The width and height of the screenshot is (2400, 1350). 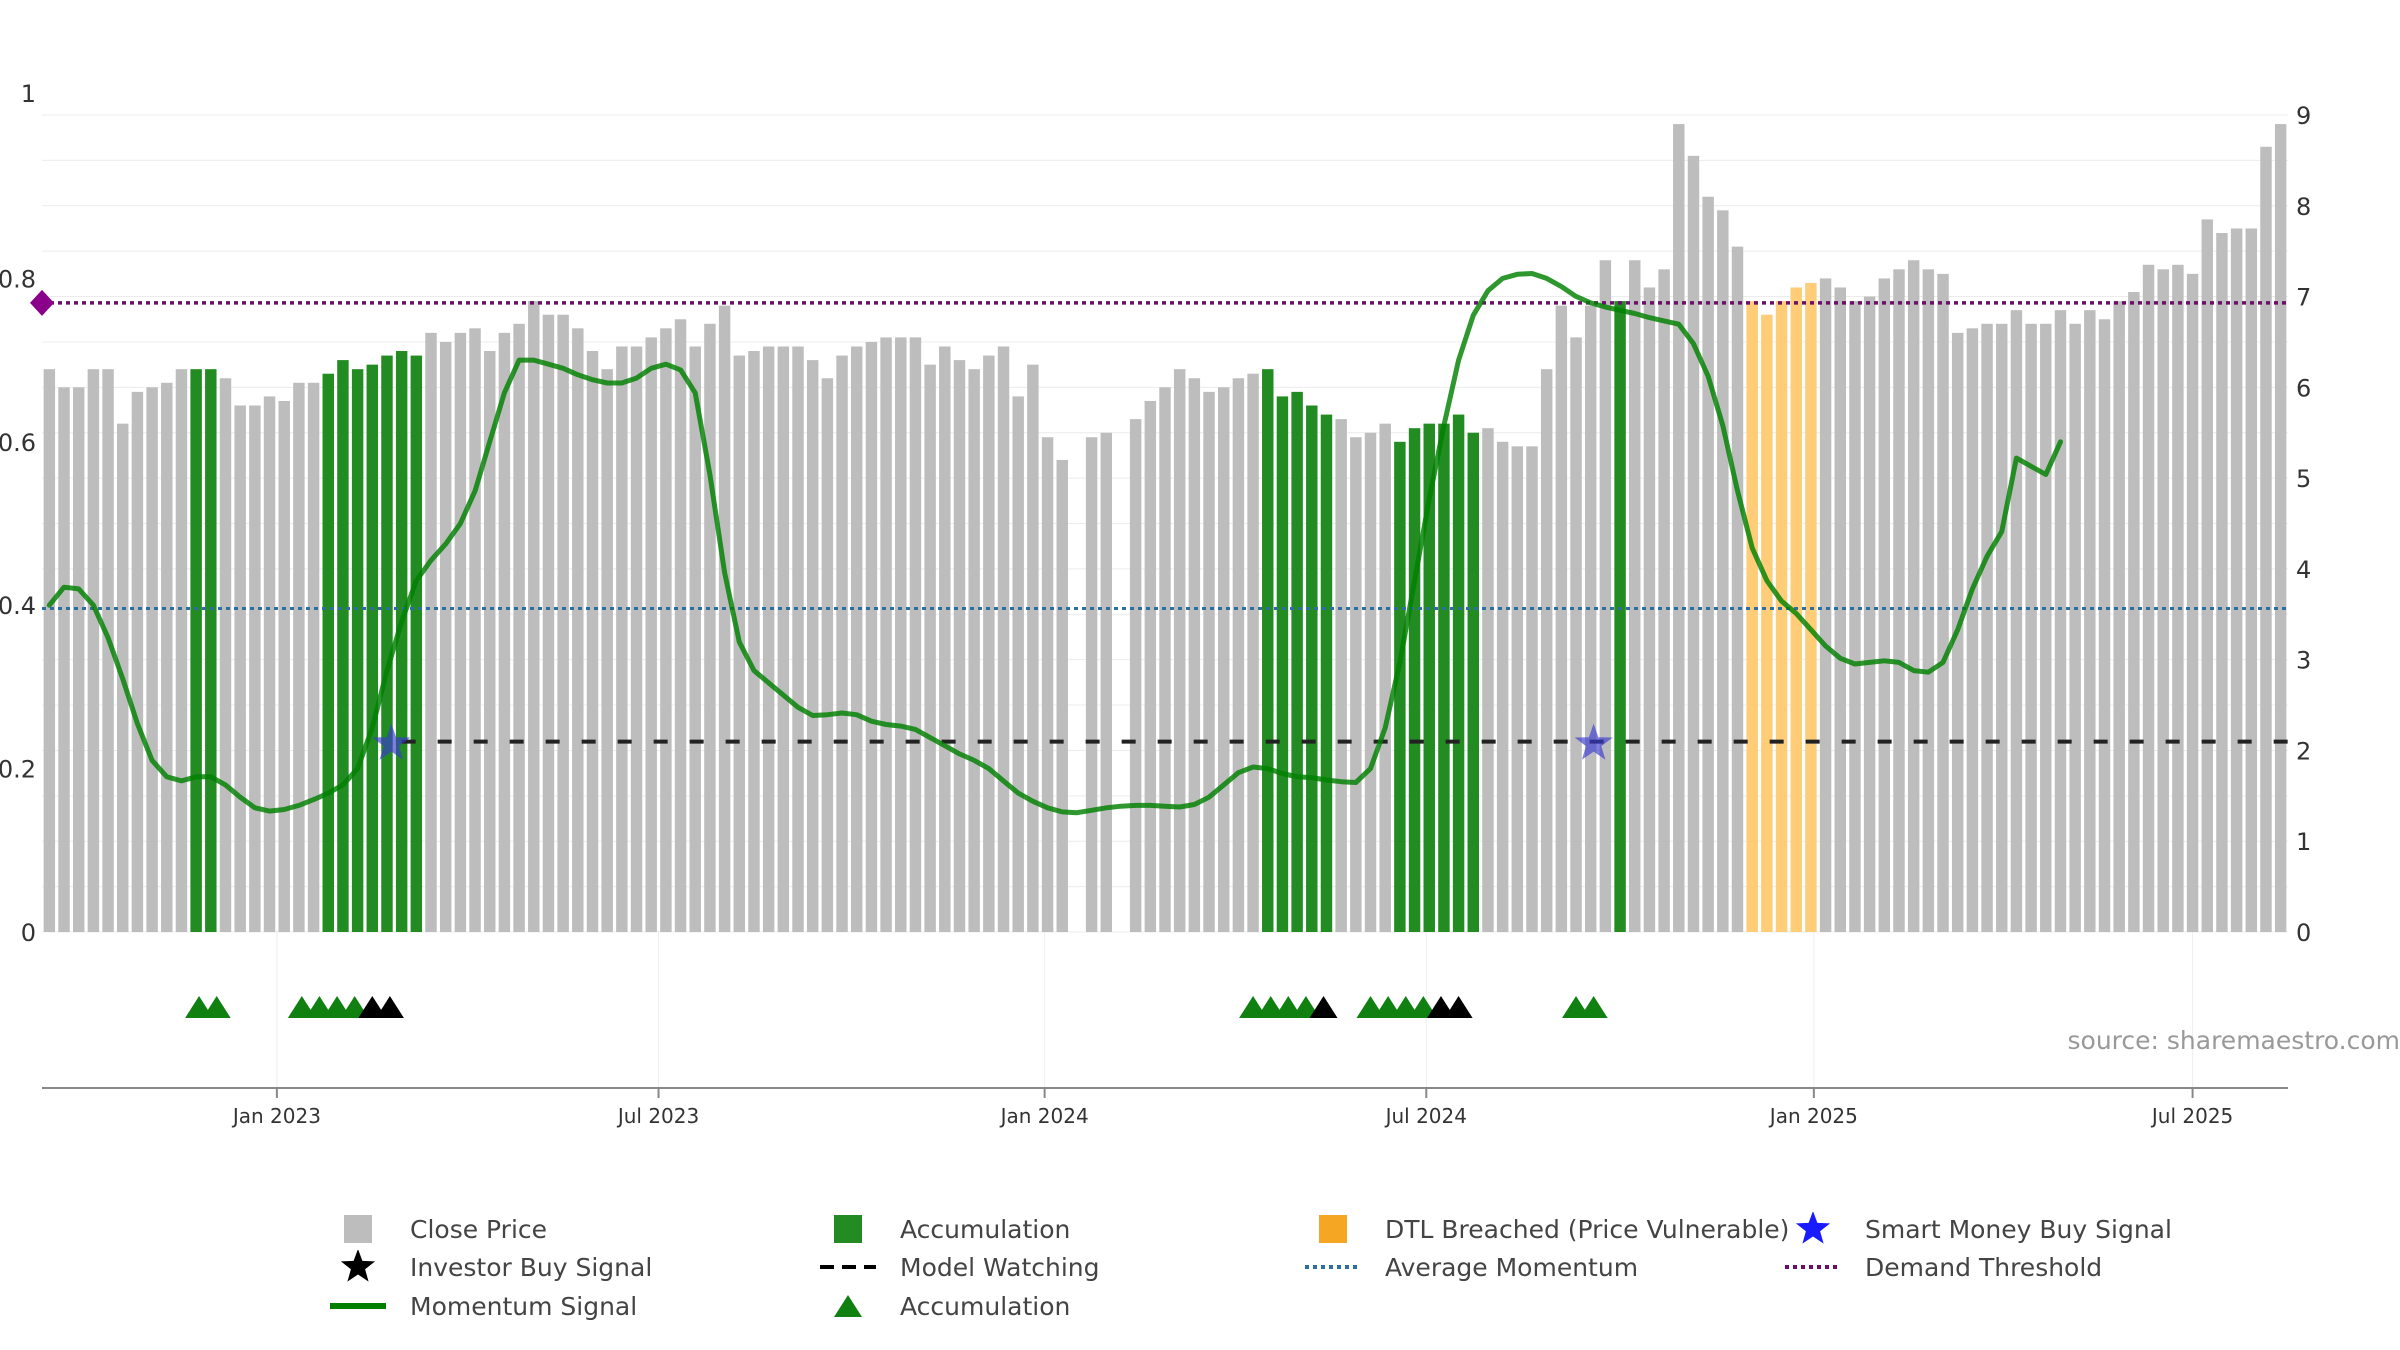 What do you see at coordinates (2303, 661) in the screenshot?
I see `right-axis-tick-label: 3` at bounding box center [2303, 661].